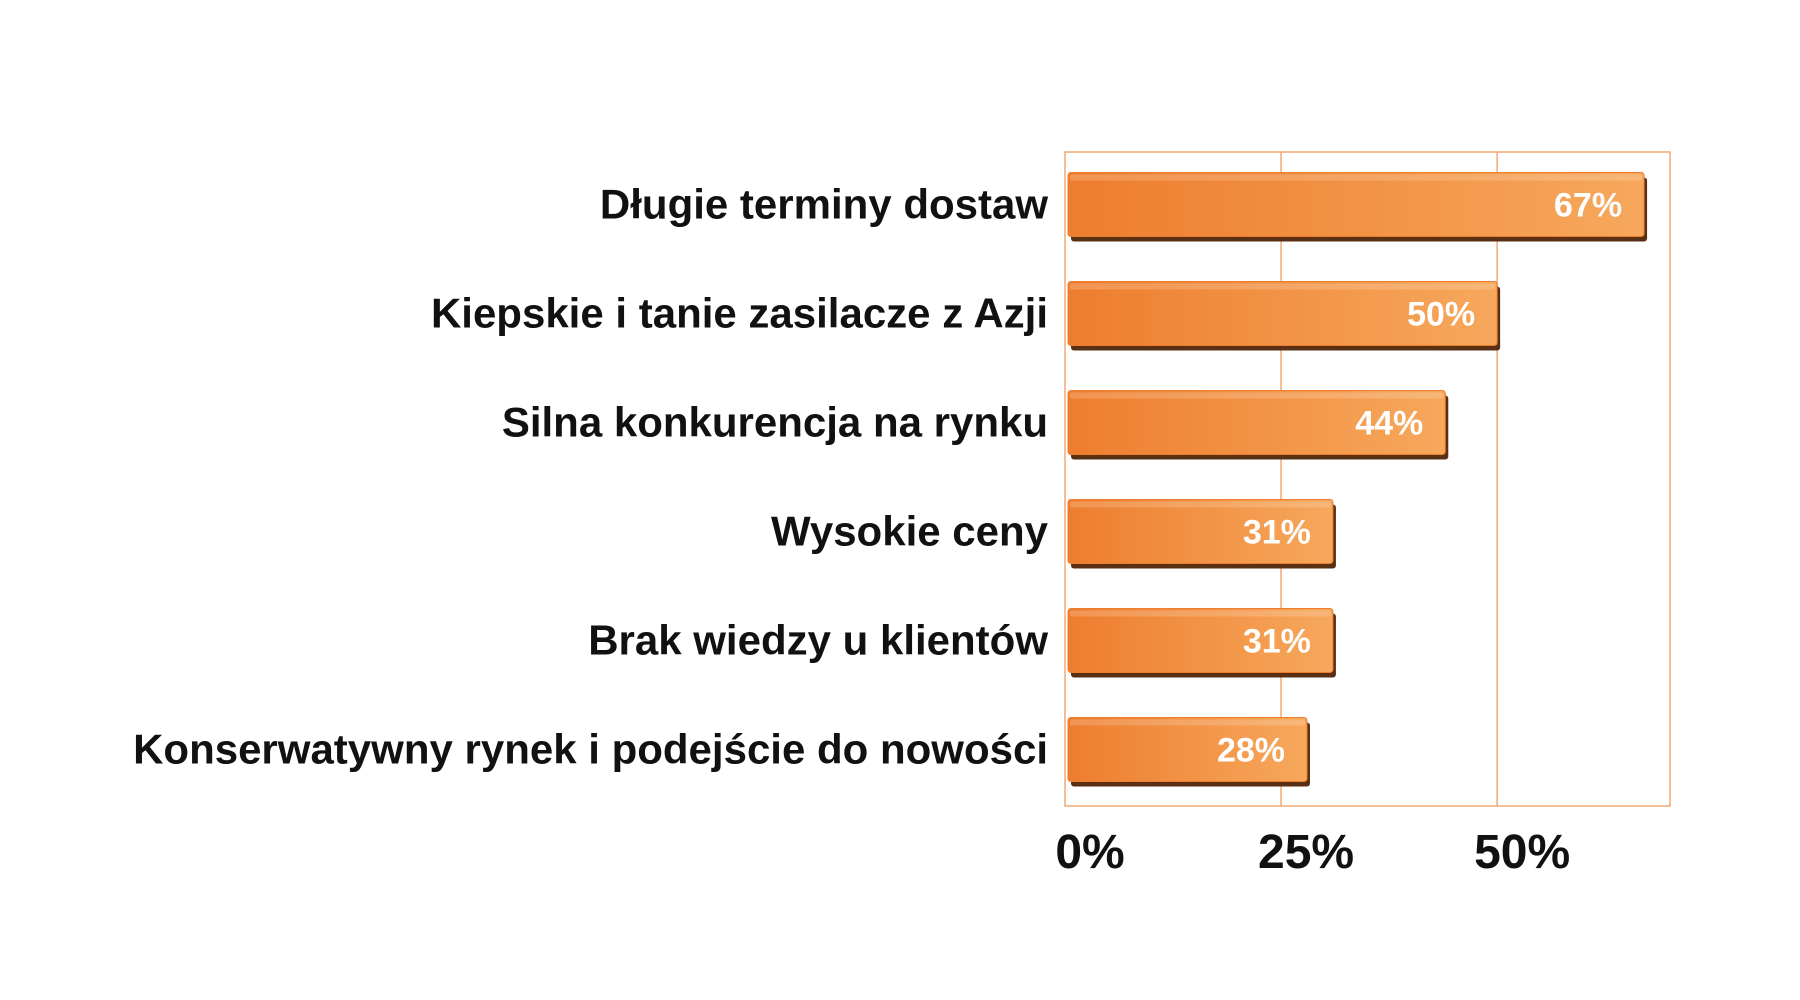  Describe the element at coordinates (1251, 751) in the screenshot. I see `data-label: 28%` at that location.